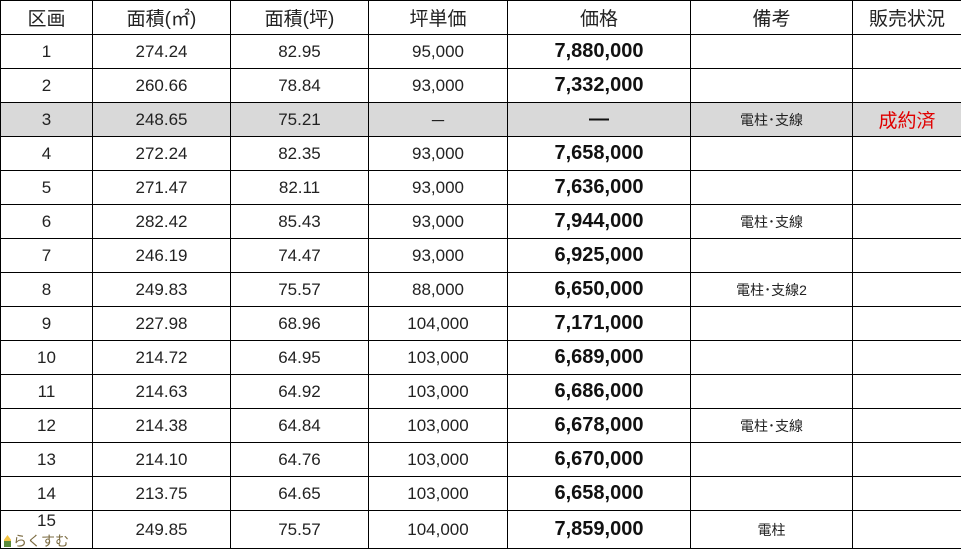 The width and height of the screenshot is (961, 551). Describe the element at coordinates (161, 493) in the screenshot. I see `area-m2-cell: 213.75` at that location.